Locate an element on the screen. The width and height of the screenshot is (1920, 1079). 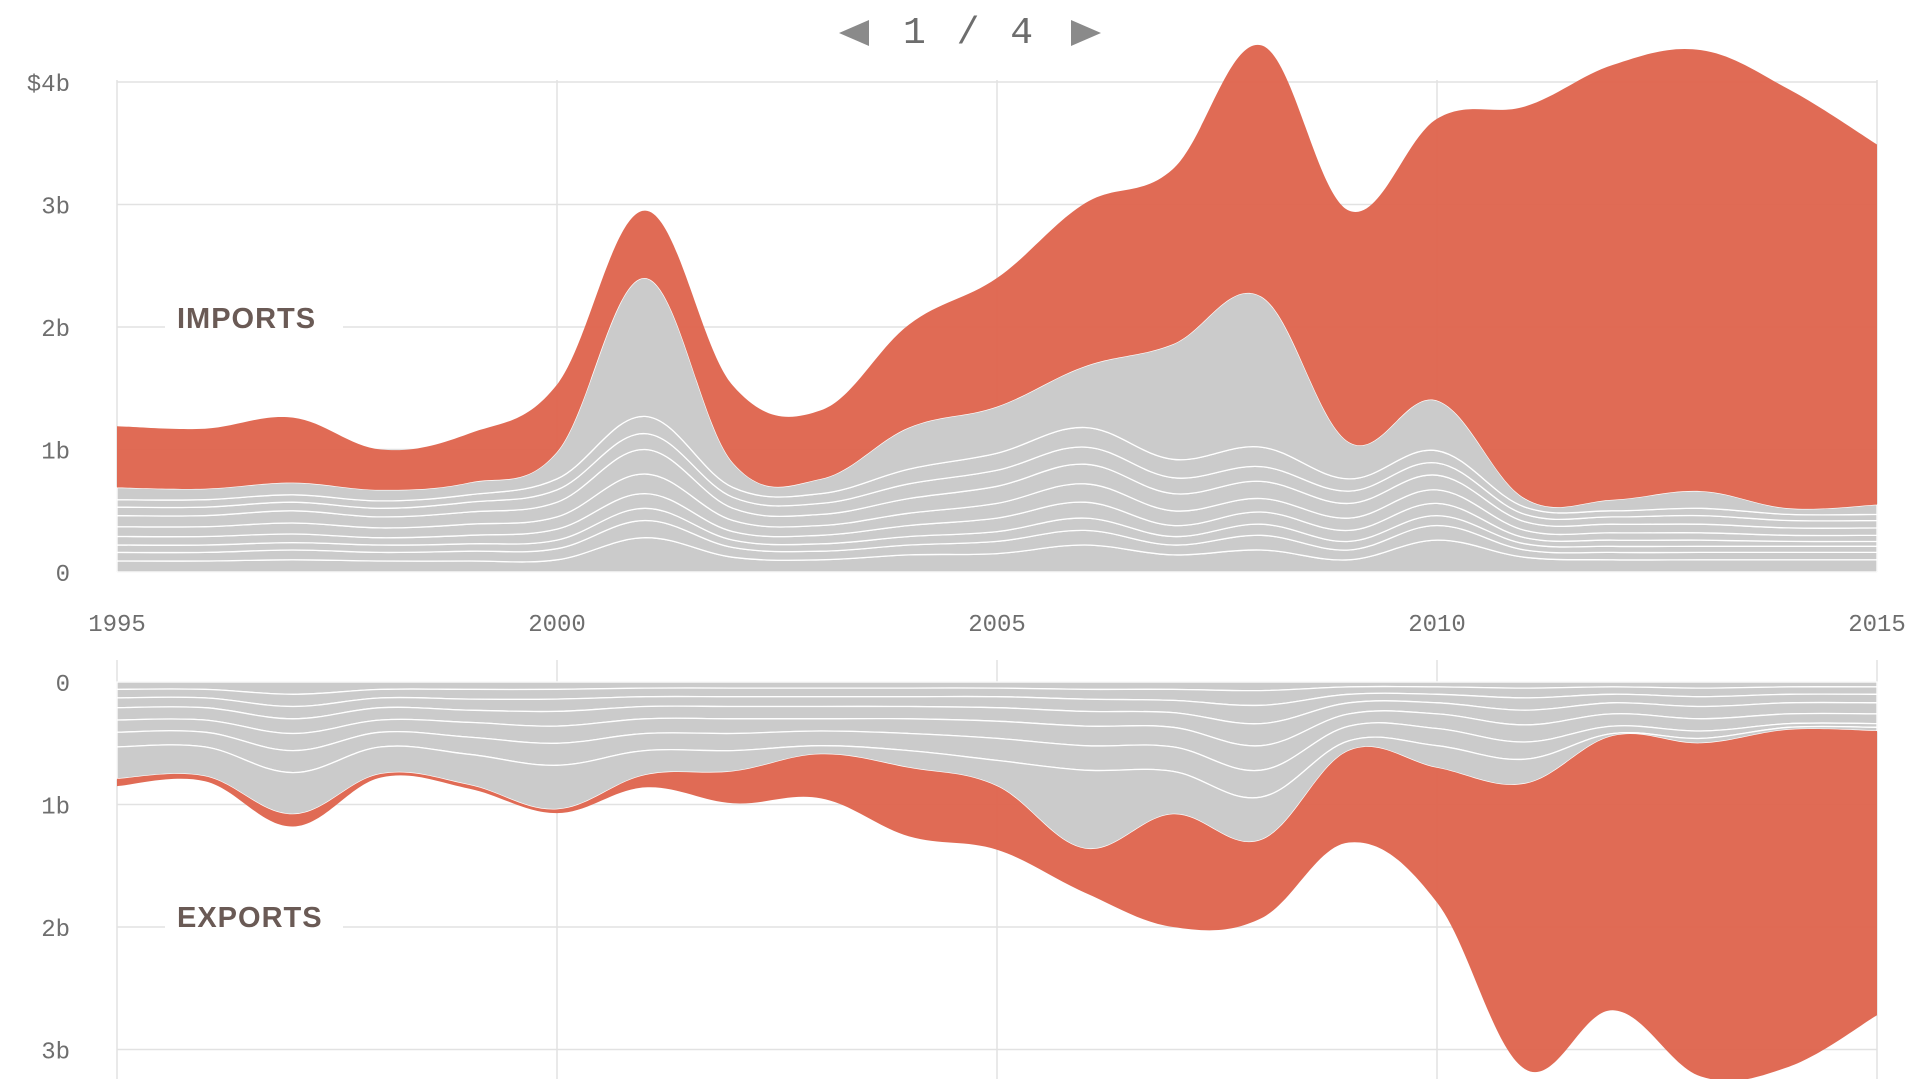
panel-label: EXPORTS is located at coordinates (250, 918).